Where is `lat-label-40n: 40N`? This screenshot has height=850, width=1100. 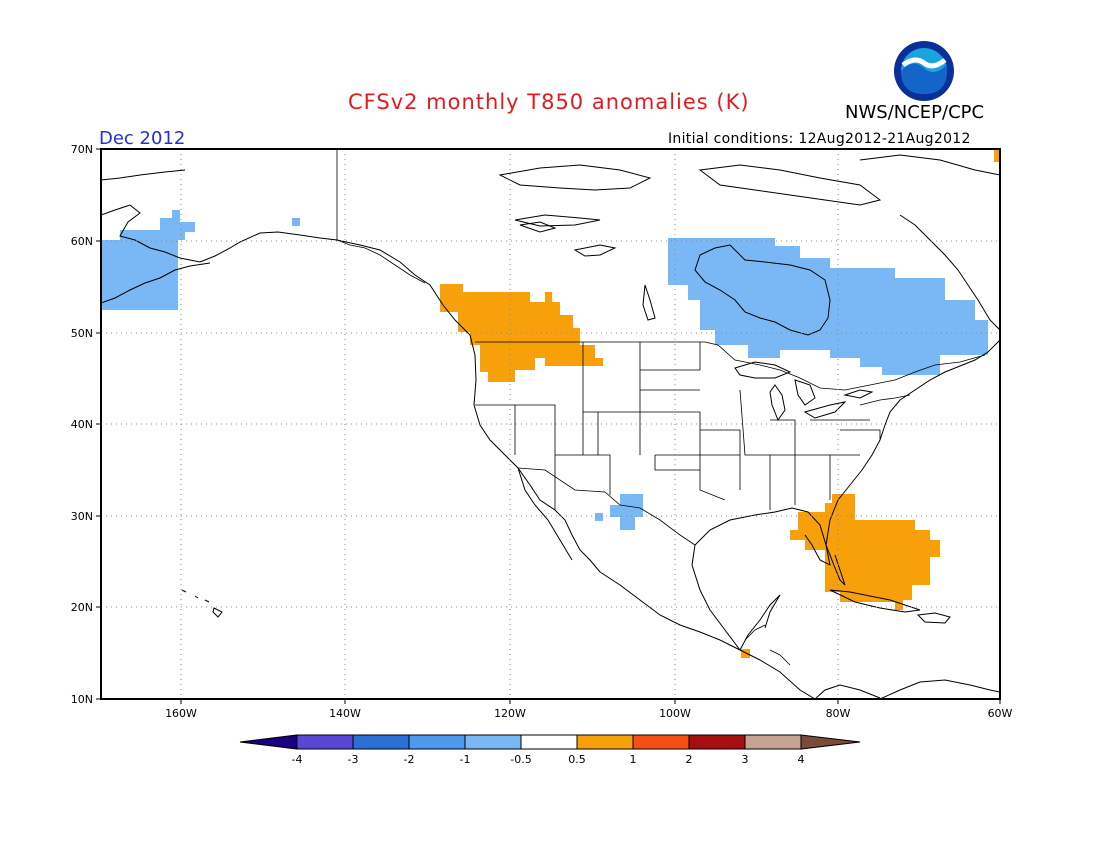 lat-label-40n: 40N is located at coordinates (82, 424).